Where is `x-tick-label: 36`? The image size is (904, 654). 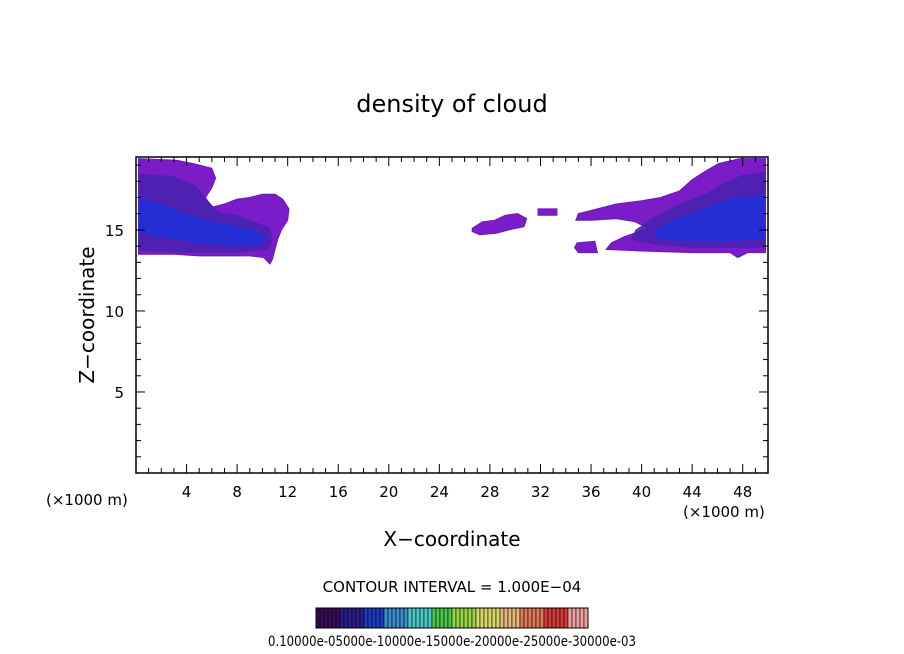
x-tick-label: 36 is located at coordinates (590, 492).